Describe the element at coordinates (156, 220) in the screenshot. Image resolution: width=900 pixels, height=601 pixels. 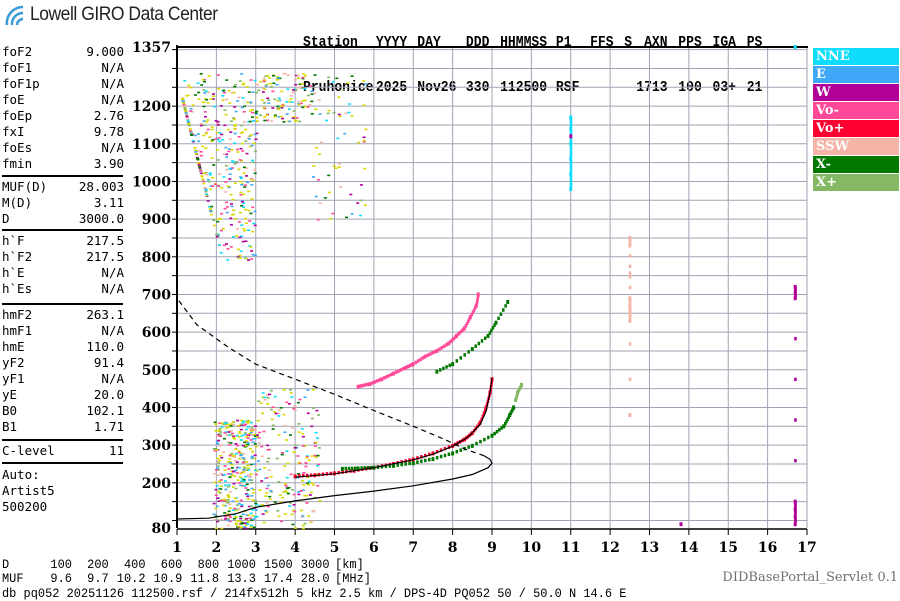
I see `y-tick-label: 900` at that location.